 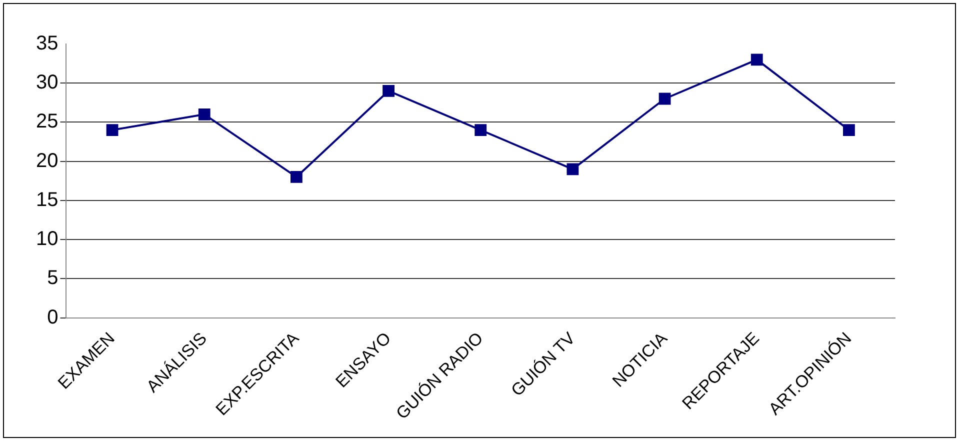 I want to click on y-tick-label: 25, so click(x=47, y=121).